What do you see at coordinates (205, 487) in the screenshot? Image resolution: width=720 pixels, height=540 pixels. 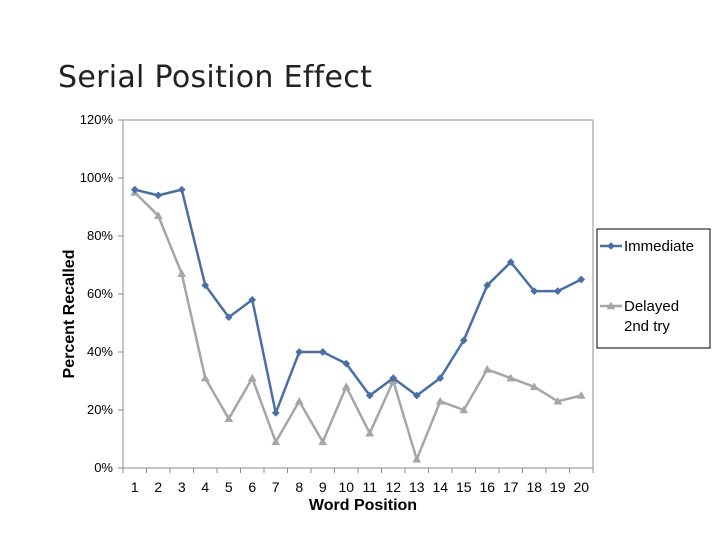 I see `x-tick-label: 4` at bounding box center [205, 487].